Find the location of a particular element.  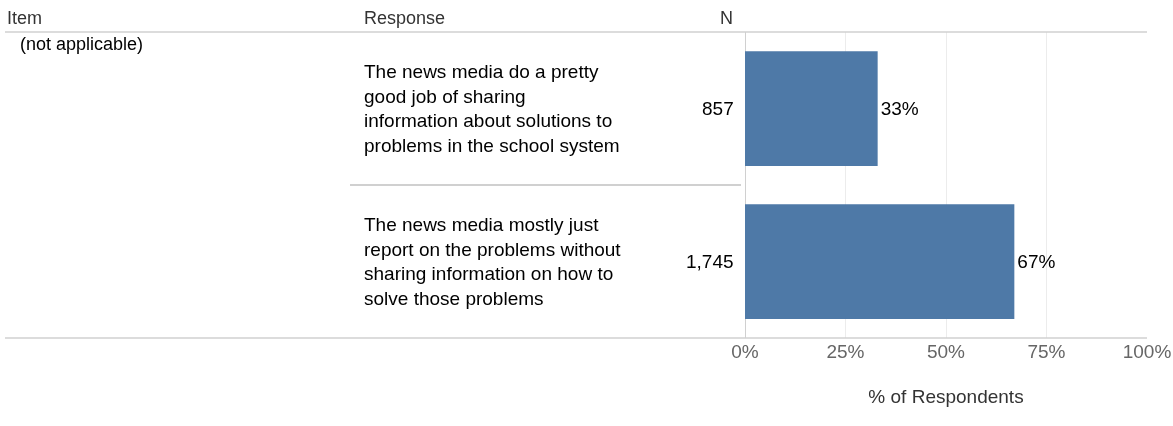

data-label: 33% is located at coordinates (899, 108).